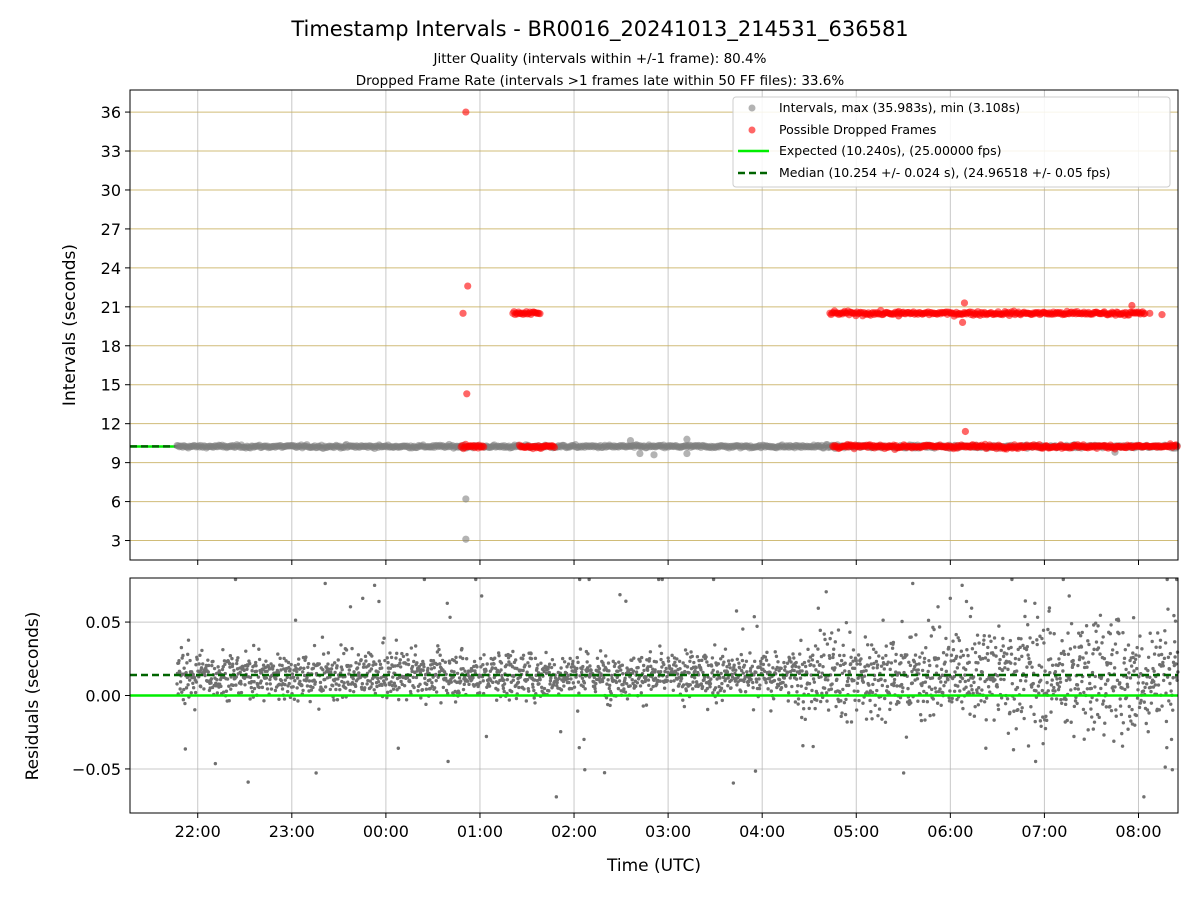 The height and width of the screenshot is (900, 1200). Describe the element at coordinates (982, 672) in the screenshot. I see `residual-point-2038` at that location.